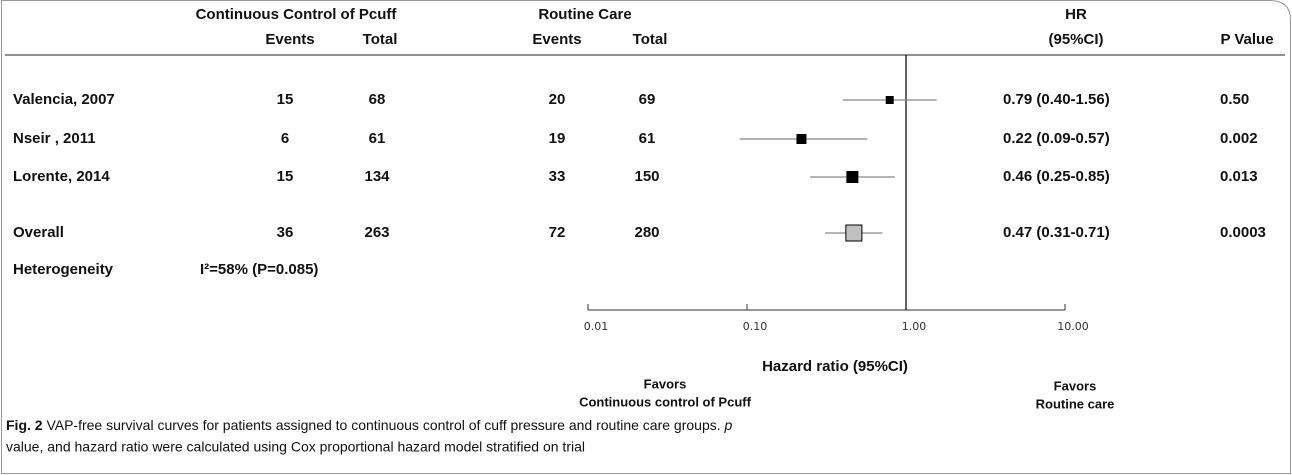 The height and width of the screenshot is (475, 1292). I want to click on overall-marker, so click(854, 233).